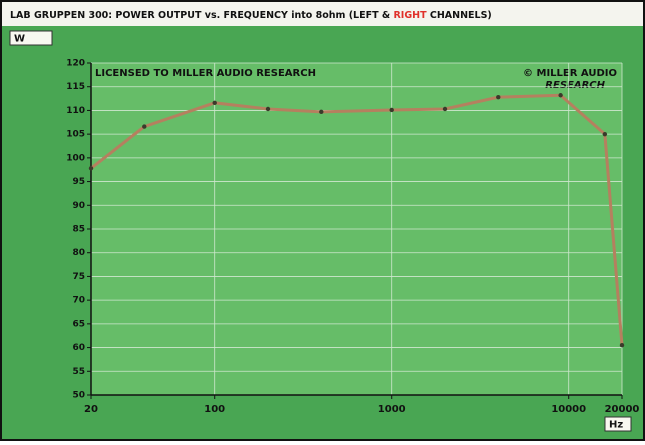 This screenshot has height=445, width=645. I want to click on y-tick-label: 55, so click(78, 372).